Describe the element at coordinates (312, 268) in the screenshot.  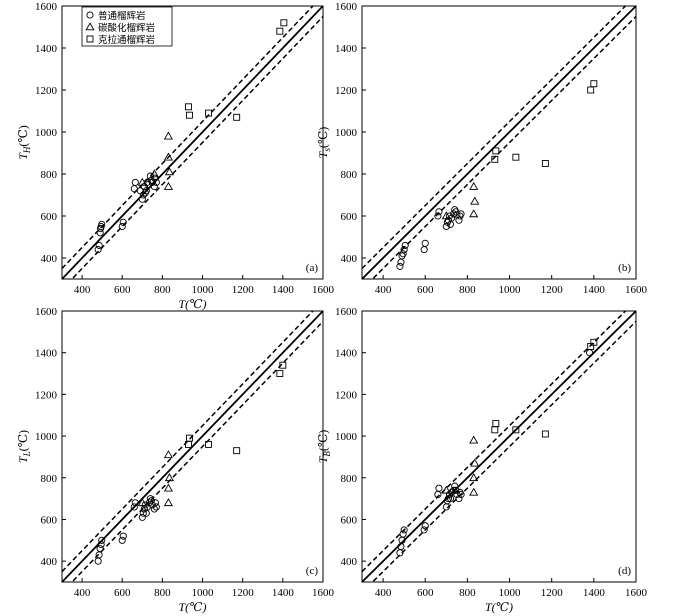
I see `panel-label: (a)` at that location.